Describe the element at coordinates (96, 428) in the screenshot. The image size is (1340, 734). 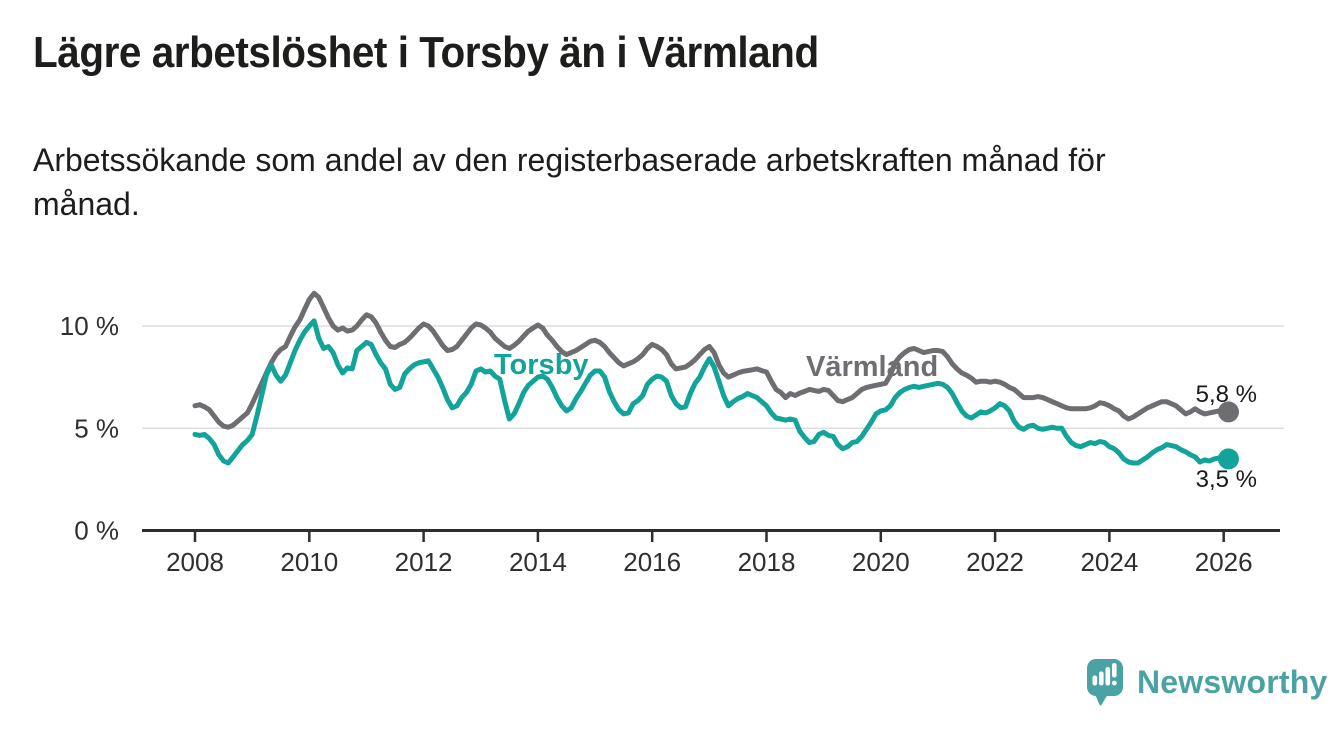
I see `y-tick-label: 5 %` at that location.